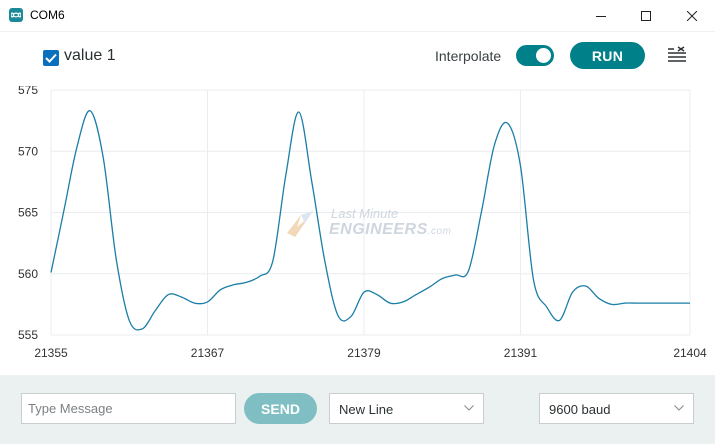 This screenshot has width=715, height=444. What do you see at coordinates (366, 409) in the screenshot?
I see `line-ending-value: New Line` at bounding box center [366, 409].